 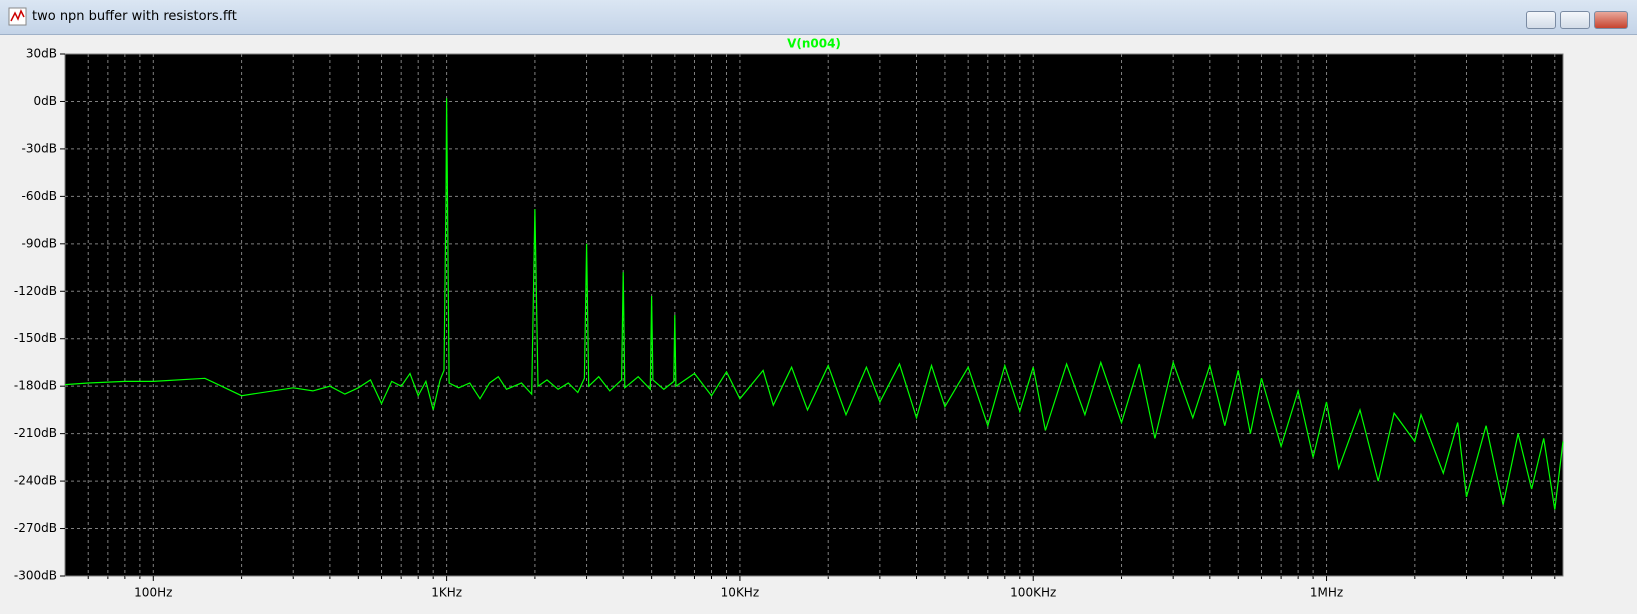 What do you see at coordinates (35, 528) in the screenshot?
I see `y-tick-label: -270dB` at bounding box center [35, 528].